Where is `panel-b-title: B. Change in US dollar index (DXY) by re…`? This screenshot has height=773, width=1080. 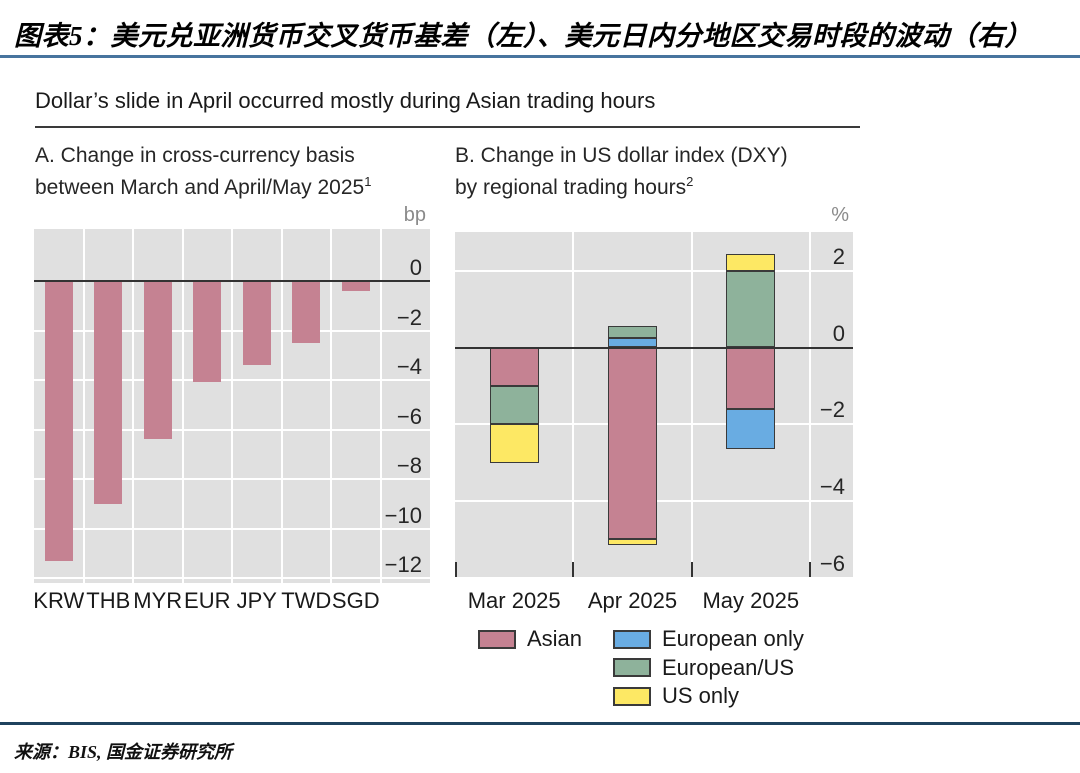 panel-b-title: B. Change in US dollar index (DXY) by re… is located at coordinates (660, 172).